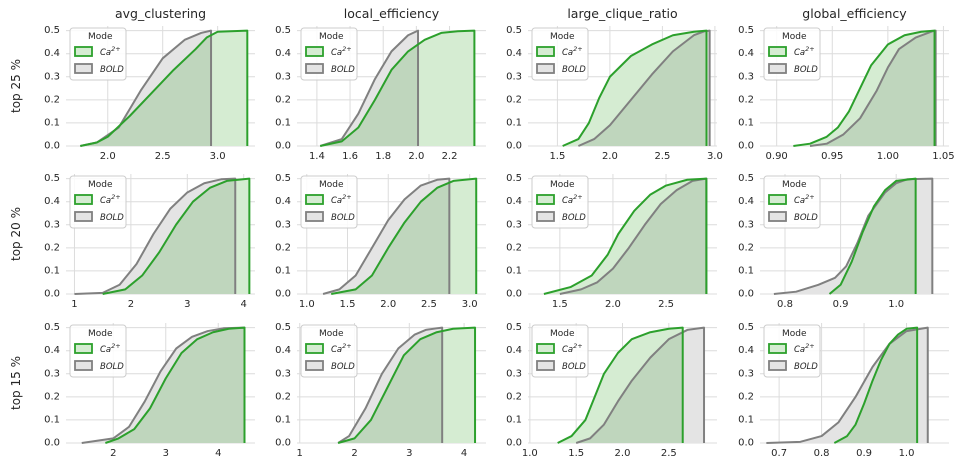  I want to click on x-tick-label: 3.0, so click(470, 304).